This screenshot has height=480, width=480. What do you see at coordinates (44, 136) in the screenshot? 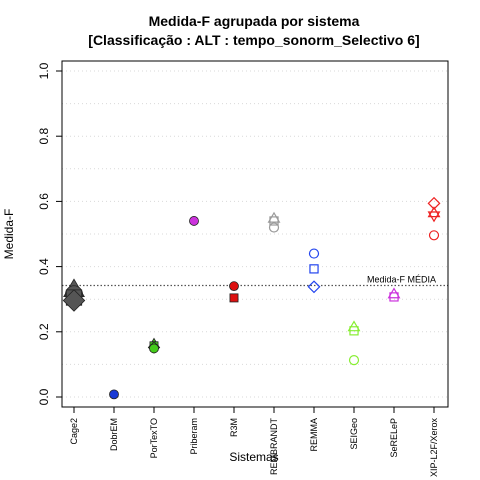
I see `y-tick-label: 0.8` at bounding box center [44, 136].